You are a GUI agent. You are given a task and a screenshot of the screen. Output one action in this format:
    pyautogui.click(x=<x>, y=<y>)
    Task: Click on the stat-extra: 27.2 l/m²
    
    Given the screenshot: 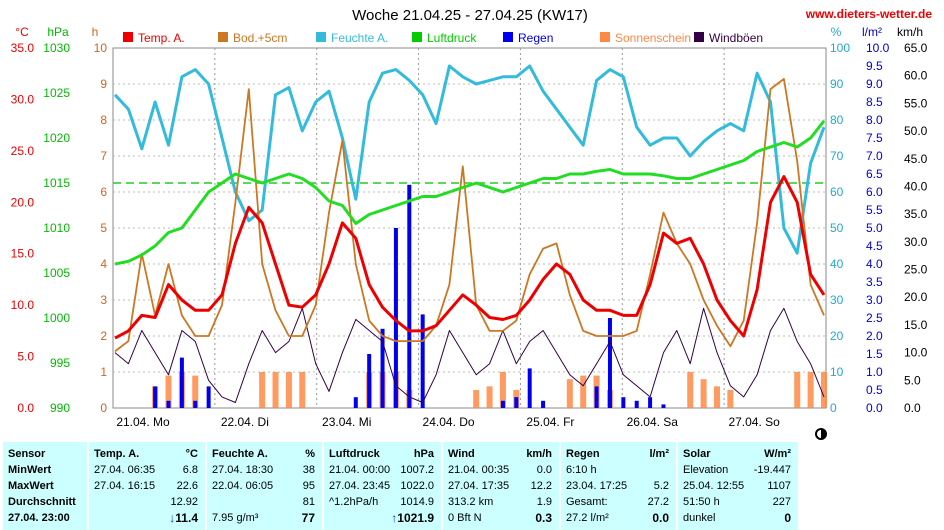 What is the action you would take?
    pyautogui.click(x=587, y=518)
    